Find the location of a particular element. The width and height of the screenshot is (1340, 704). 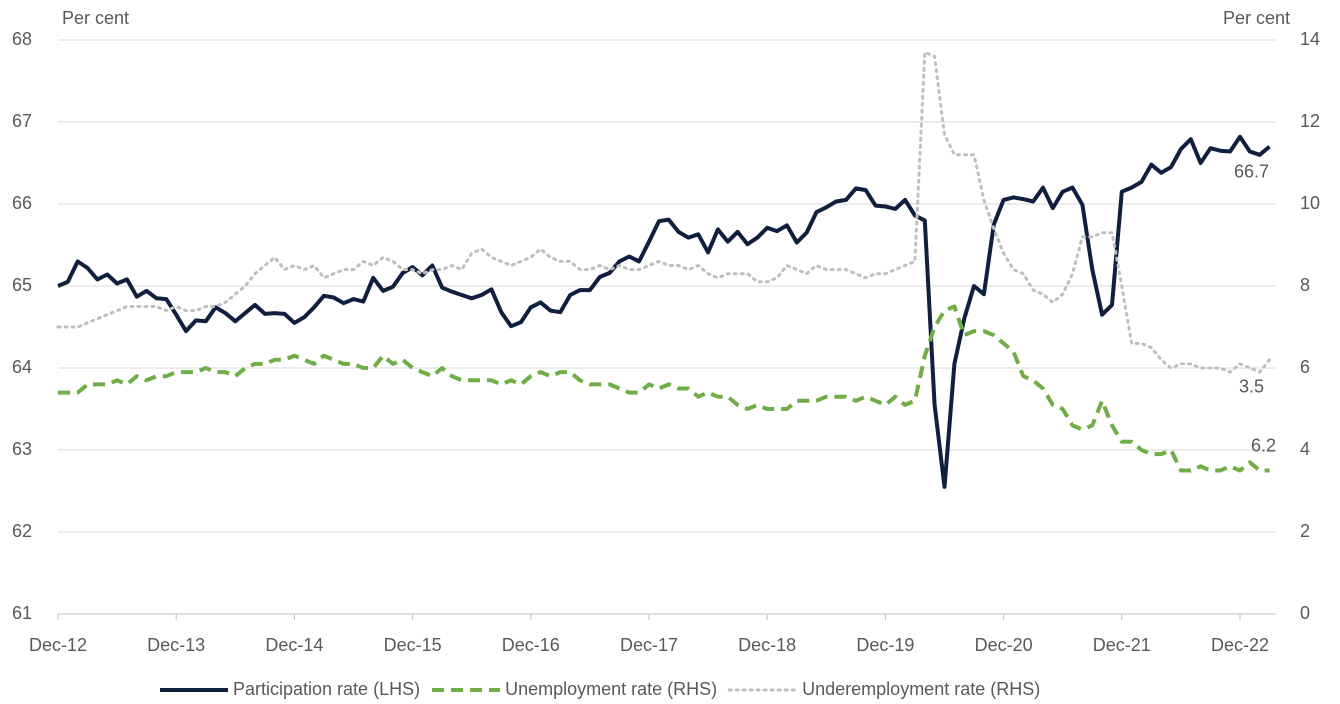

end-label: 6.2 is located at coordinates (1263, 445).